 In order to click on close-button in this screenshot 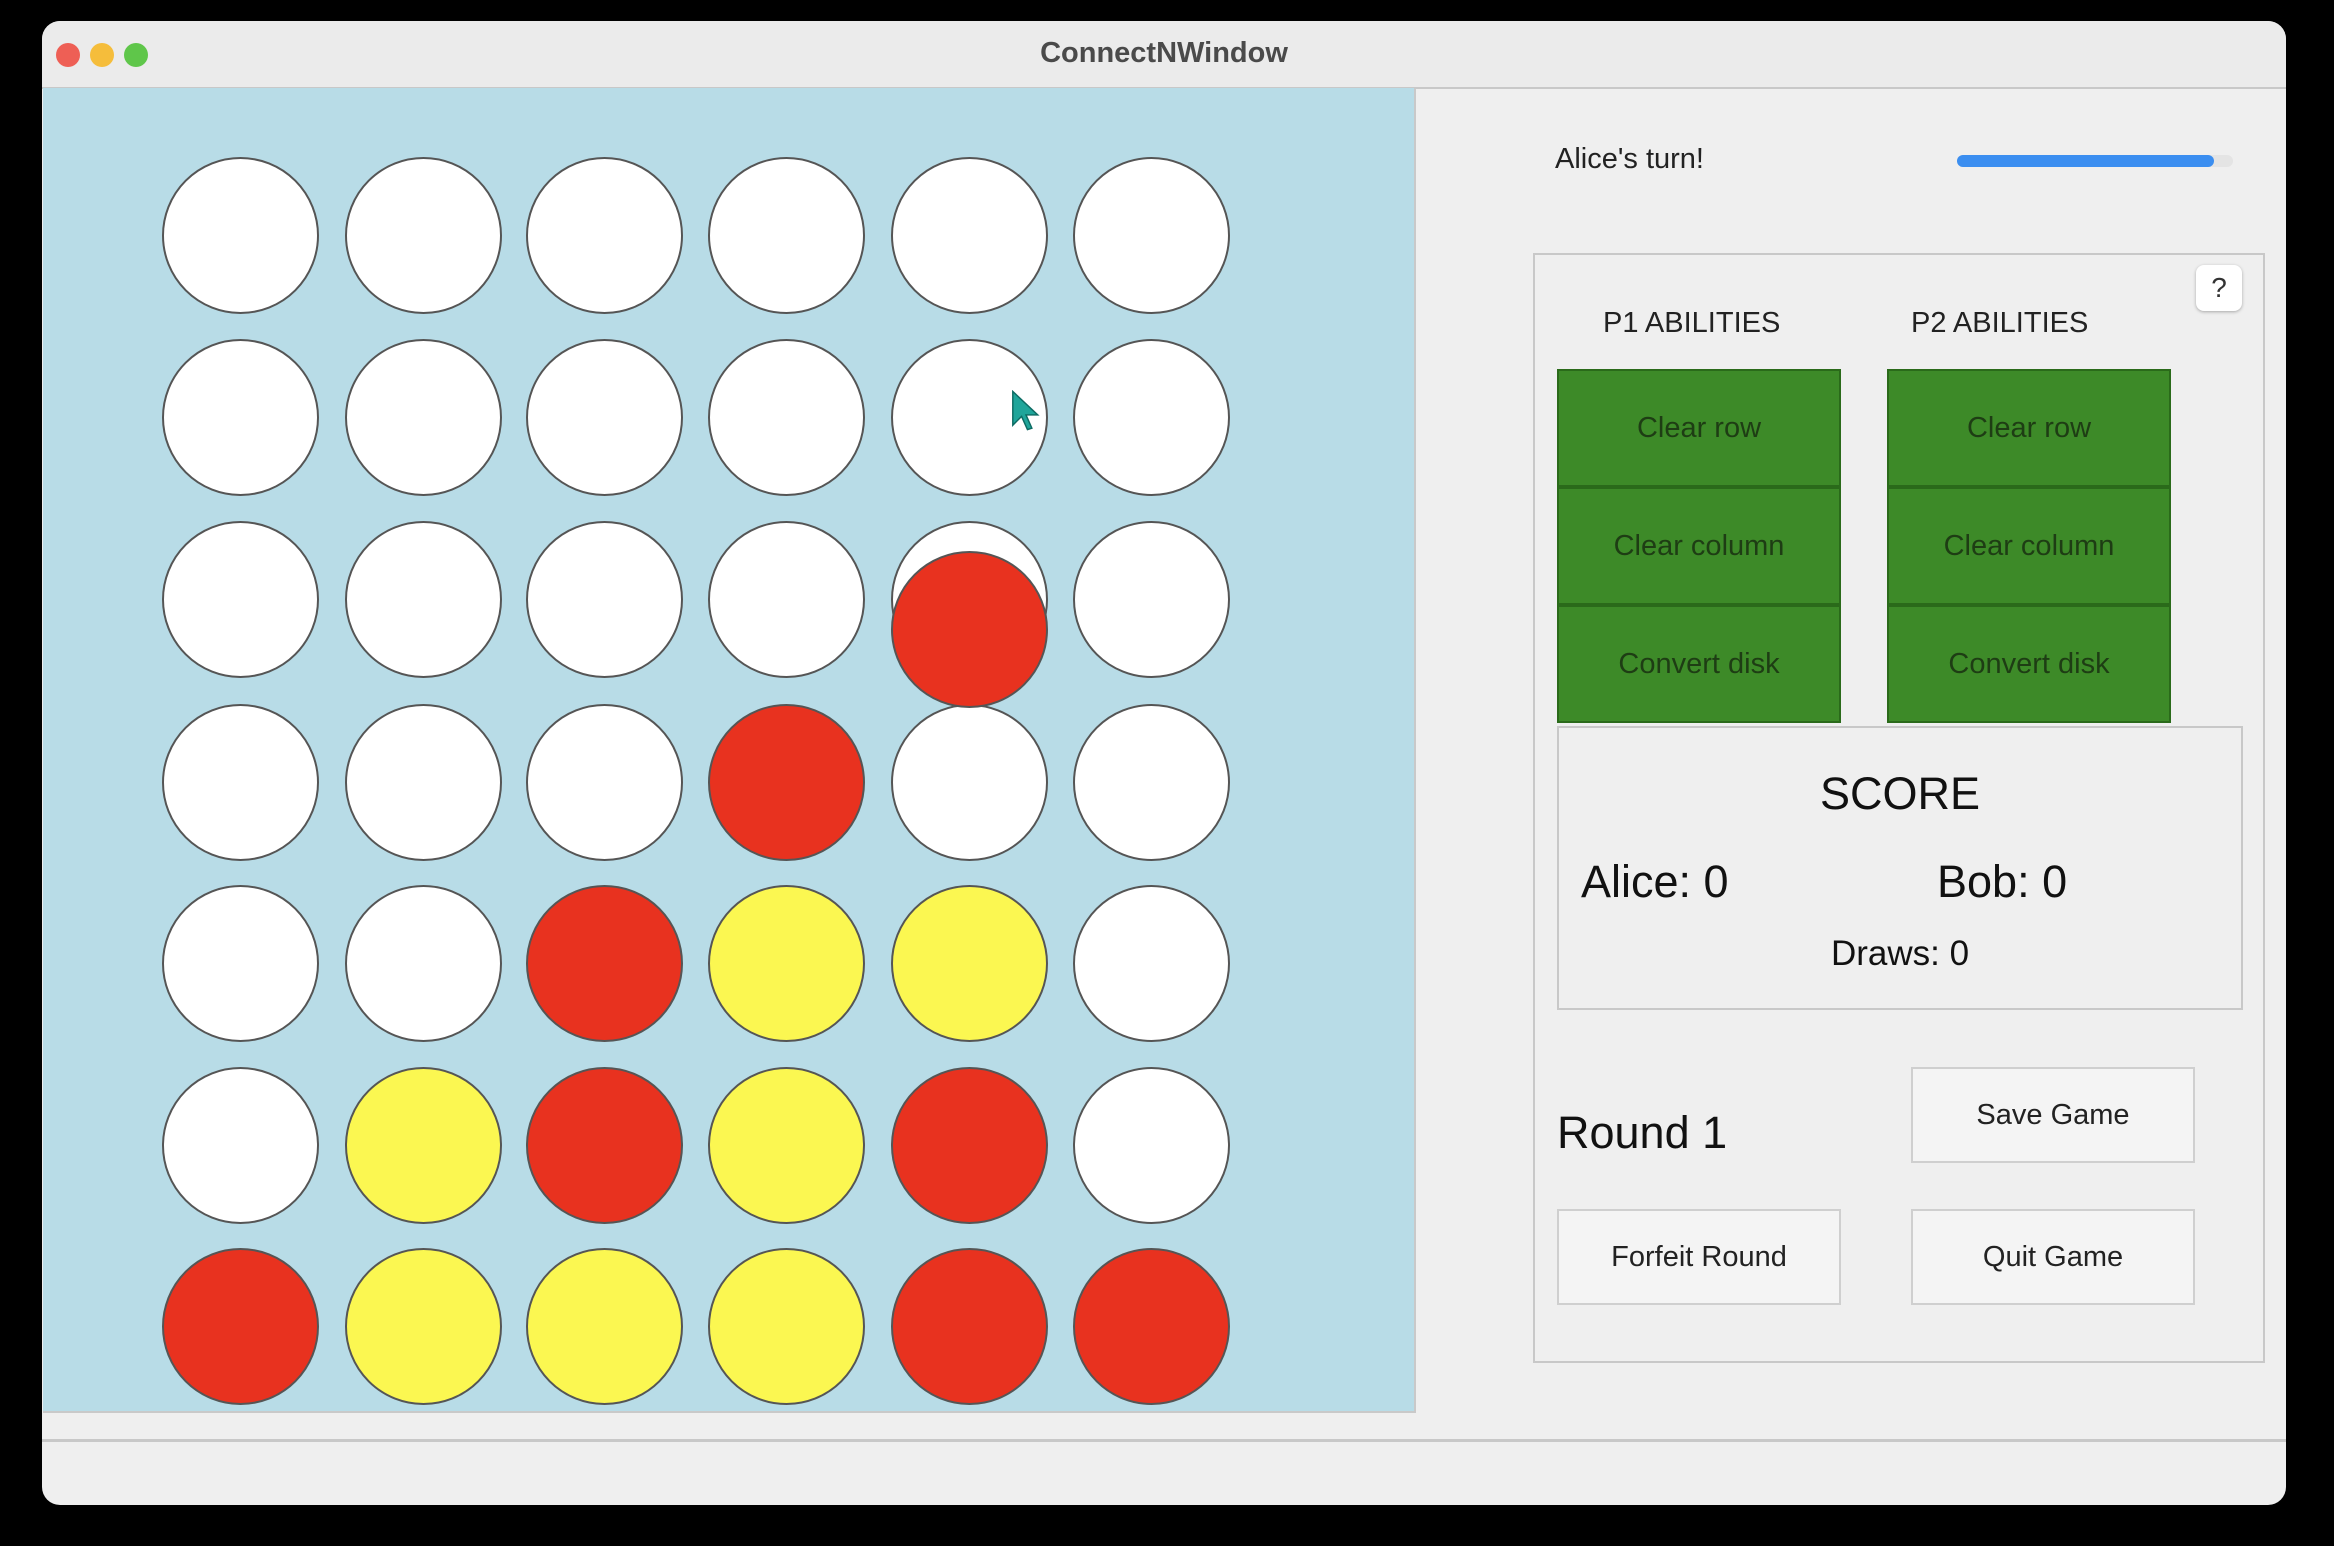, I will do `click(68, 55)`.